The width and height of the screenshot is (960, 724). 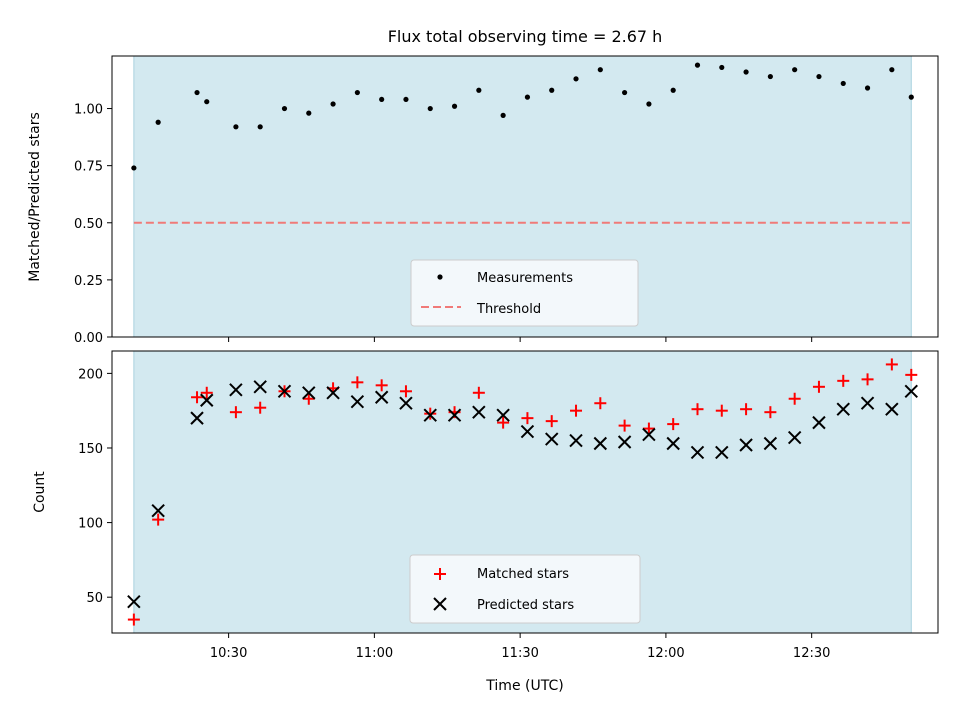 I want to click on x-tick-label: 12:30, so click(x=811, y=653).